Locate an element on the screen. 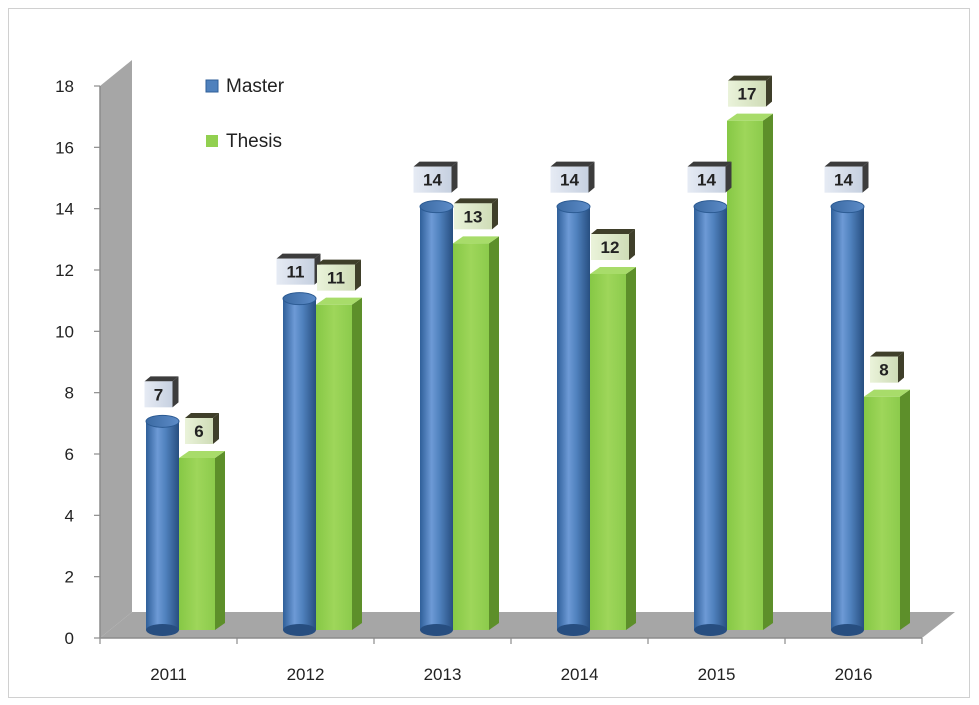  floor is located at coordinates (527, 625).